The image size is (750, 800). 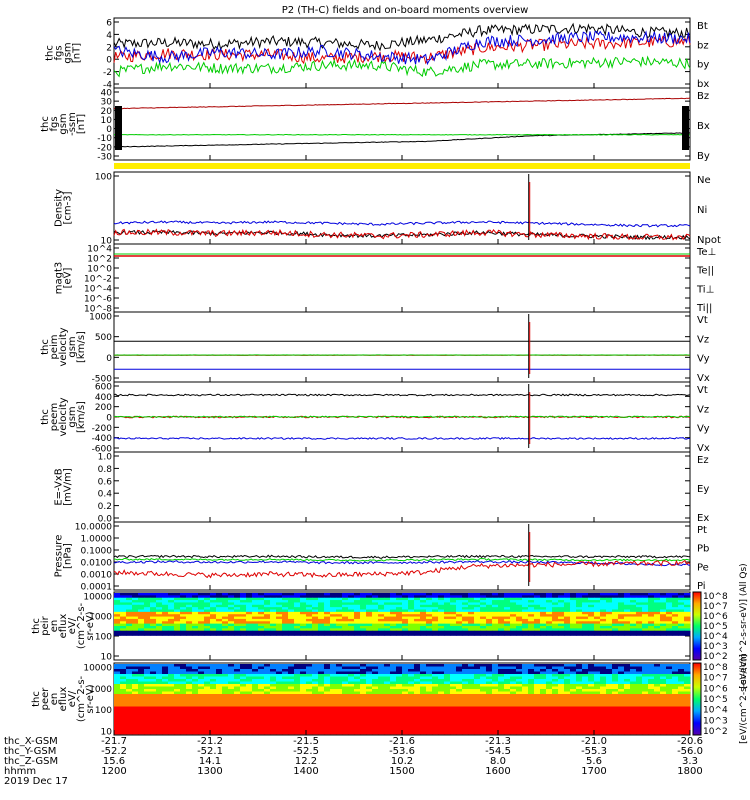 I want to click on xaxis-value: -52.1, so click(x=210, y=751).